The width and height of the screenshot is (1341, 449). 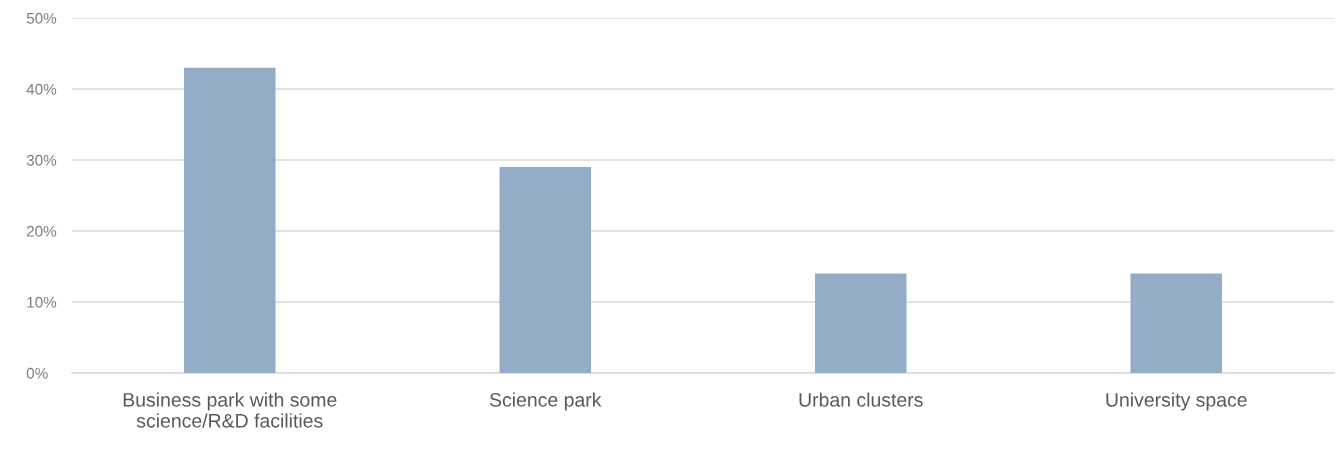 What do you see at coordinates (41, 160) in the screenshot?
I see `y-tick-label: 30%` at bounding box center [41, 160].